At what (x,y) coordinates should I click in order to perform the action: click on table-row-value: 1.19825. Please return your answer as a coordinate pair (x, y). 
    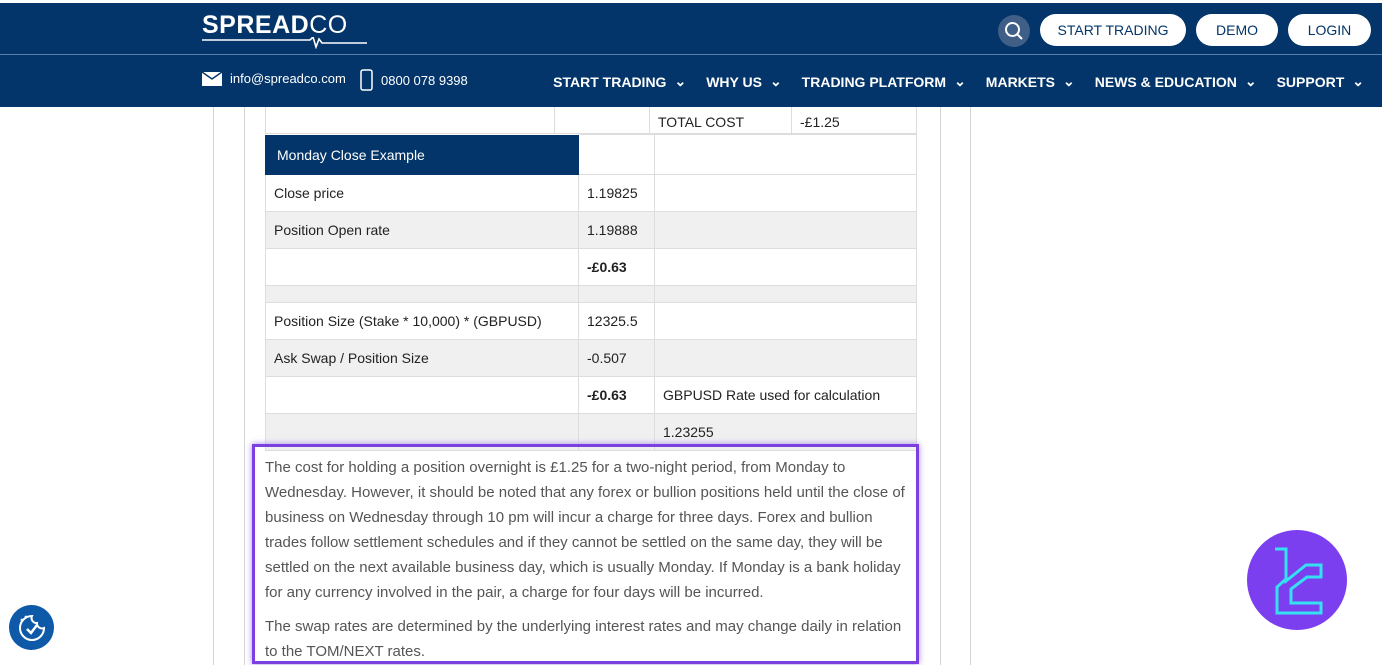
    Looking at the image, I should click on (617, 193).